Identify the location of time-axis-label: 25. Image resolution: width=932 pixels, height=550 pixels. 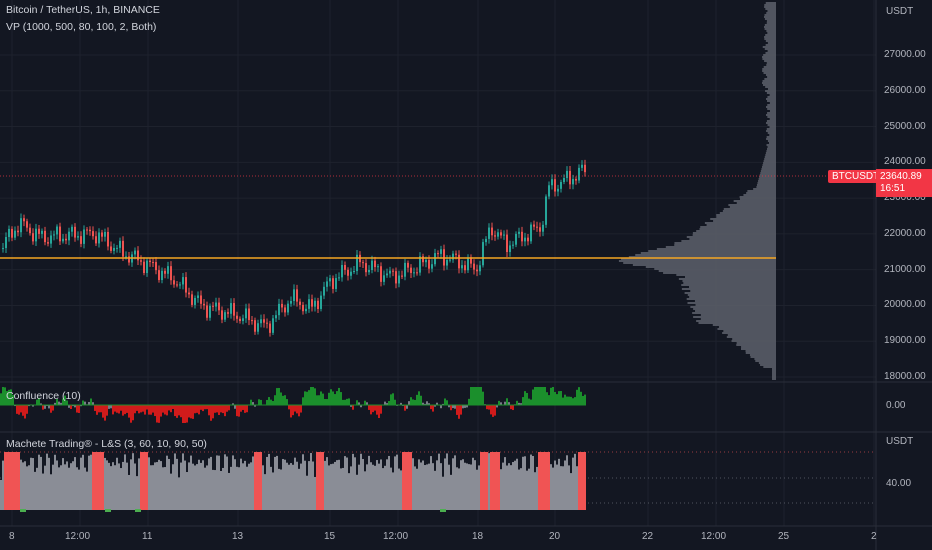
(784, 536).